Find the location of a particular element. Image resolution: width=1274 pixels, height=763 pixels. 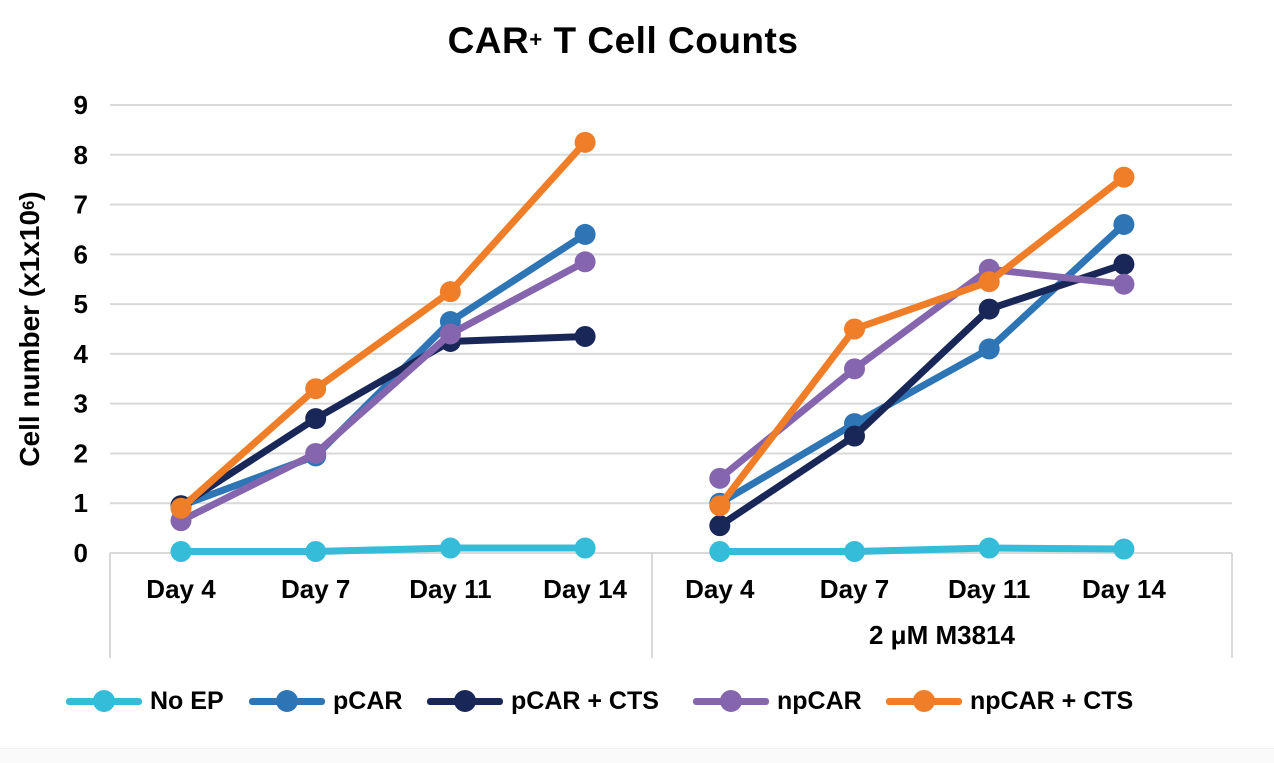

series-line-npcar-cts is located at coordinates (922, 341).